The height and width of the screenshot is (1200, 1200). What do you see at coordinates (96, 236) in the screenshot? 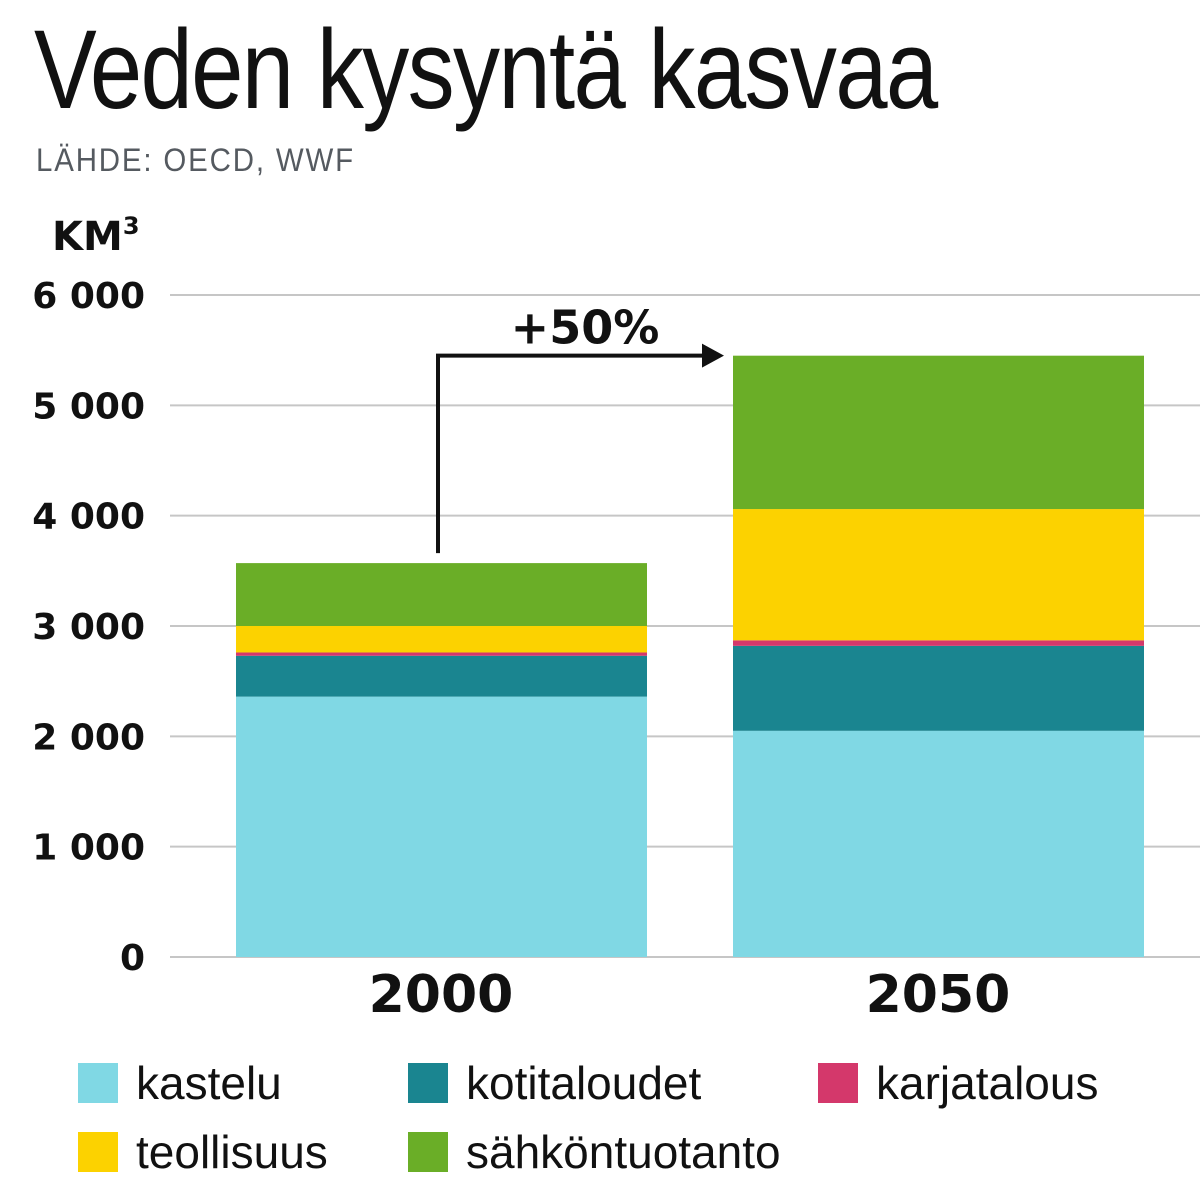
I see `y-axis-unit-label: KM3` at bounding box center [96, 236].